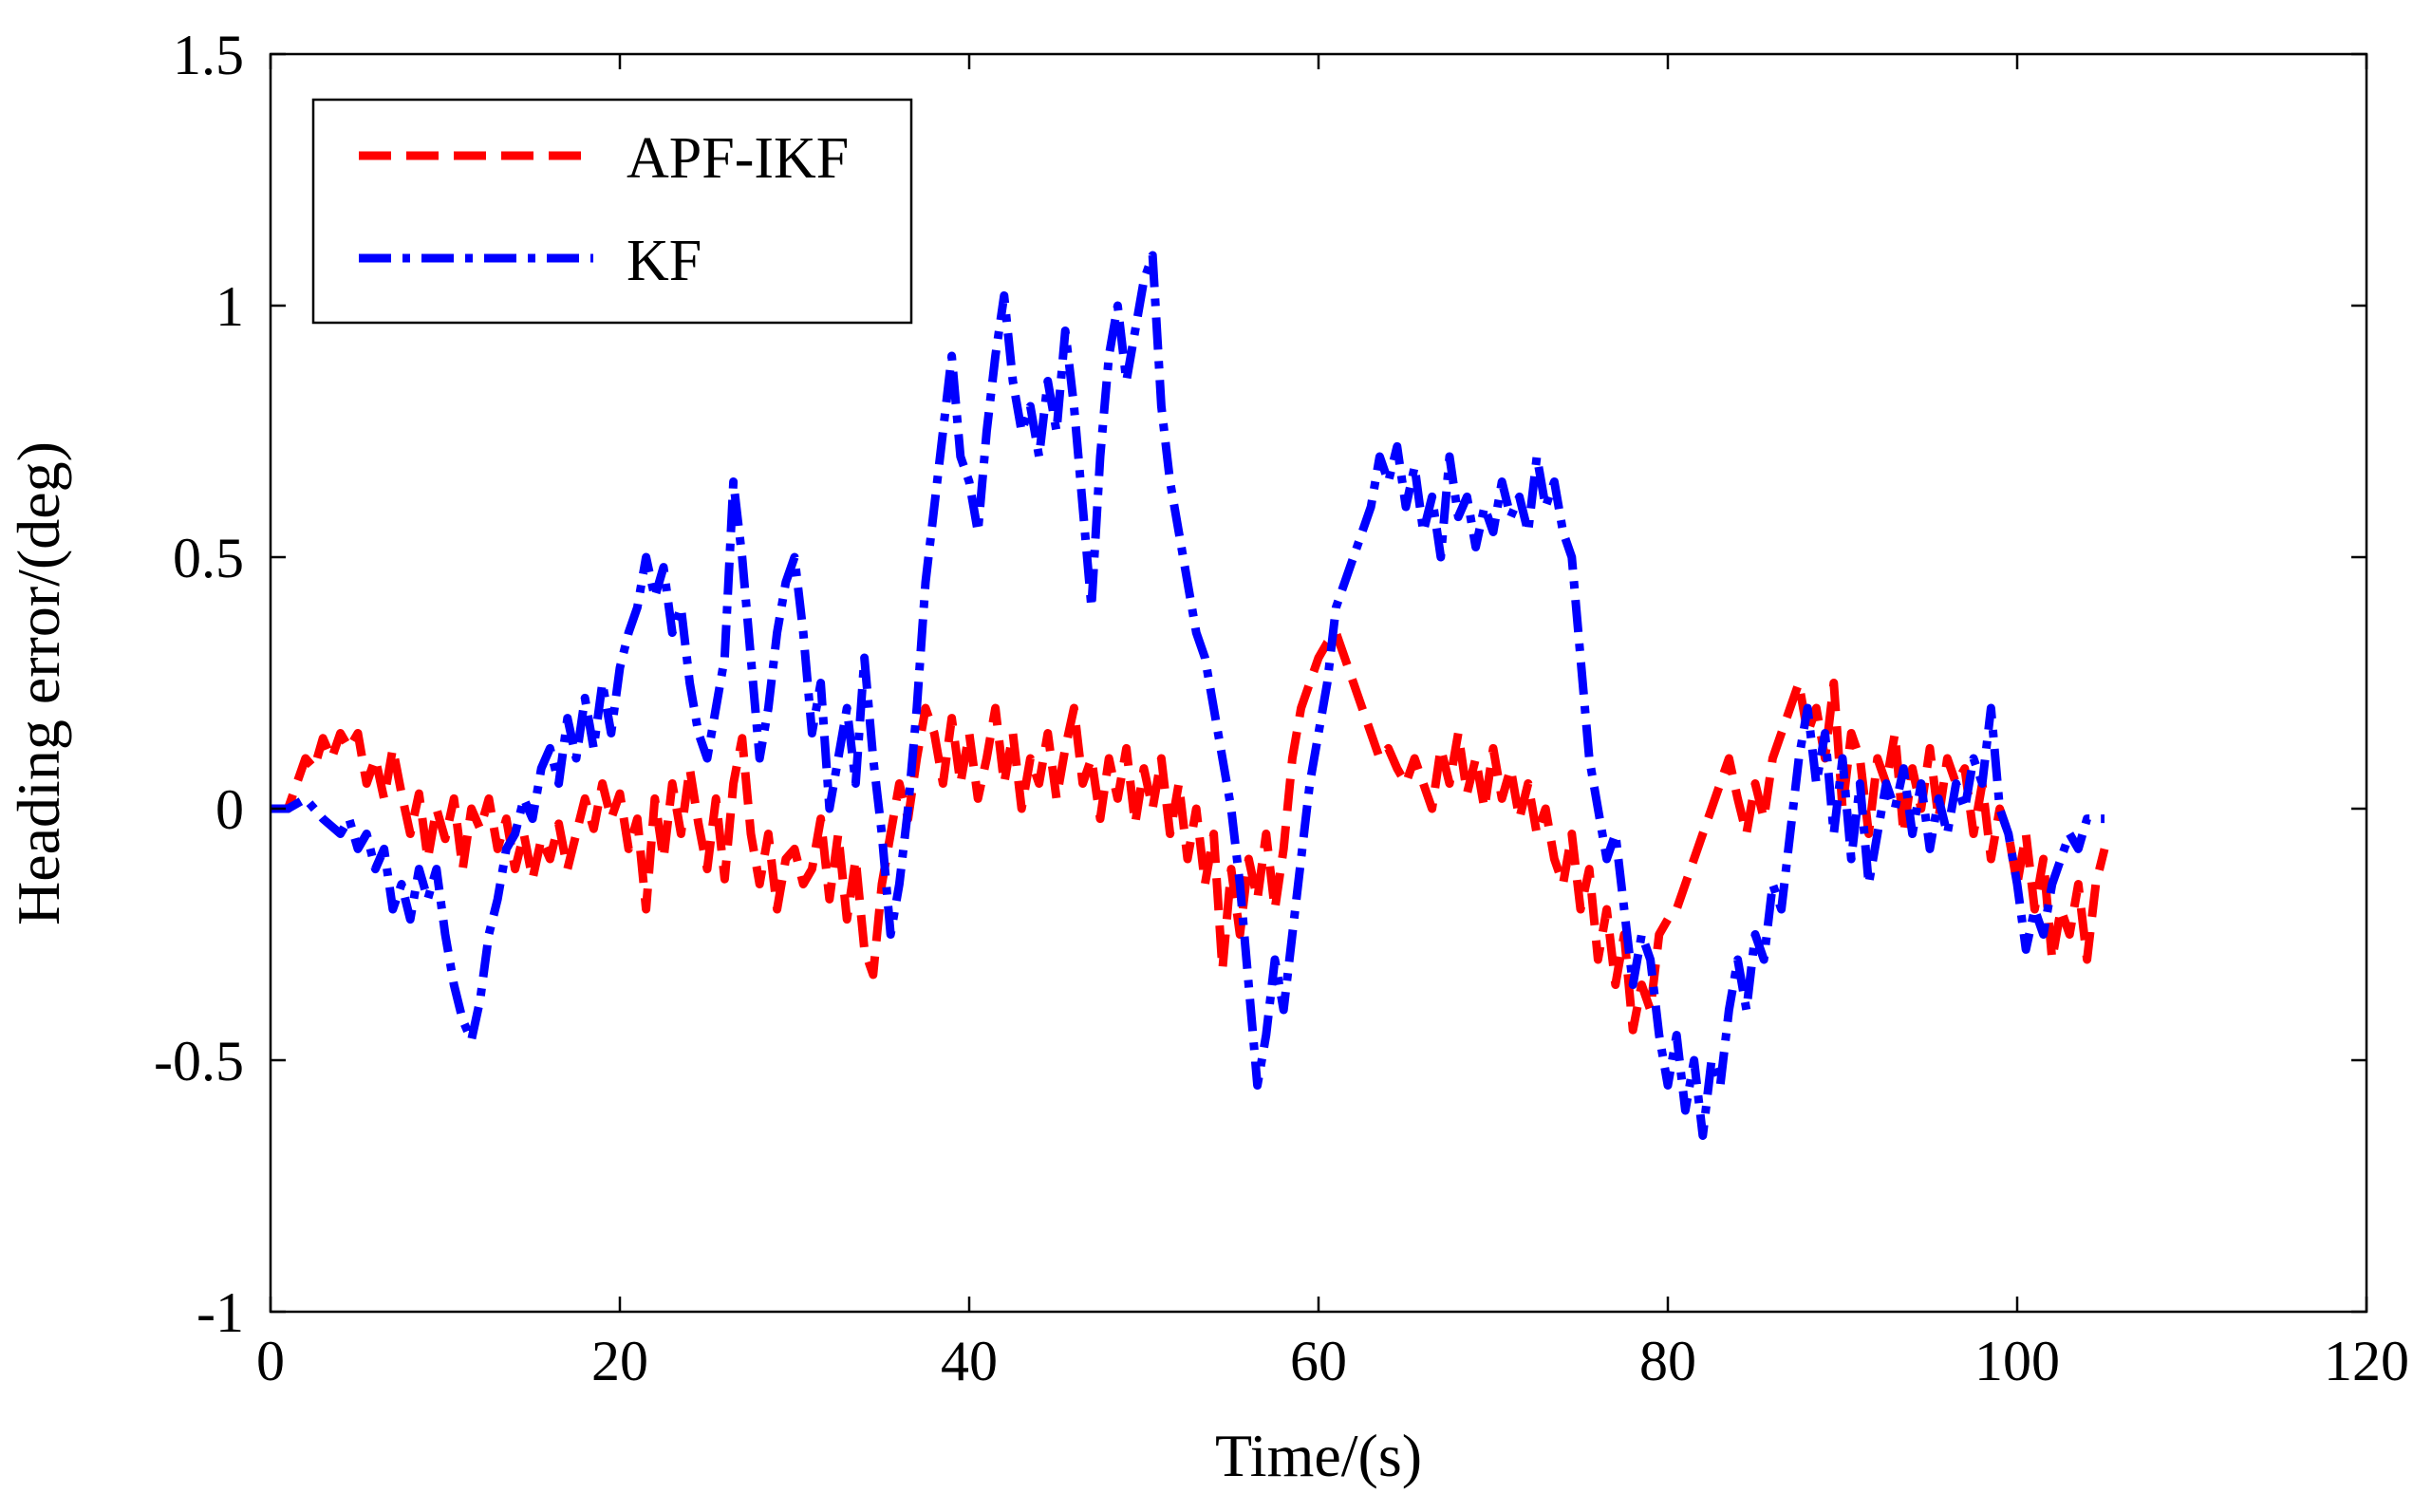 The width and height of the screenshot is (2432, 1512). Describe the element at coordinates (199, 1061) in the screenshot. I see `y-tick-label: -0.5` at that location.